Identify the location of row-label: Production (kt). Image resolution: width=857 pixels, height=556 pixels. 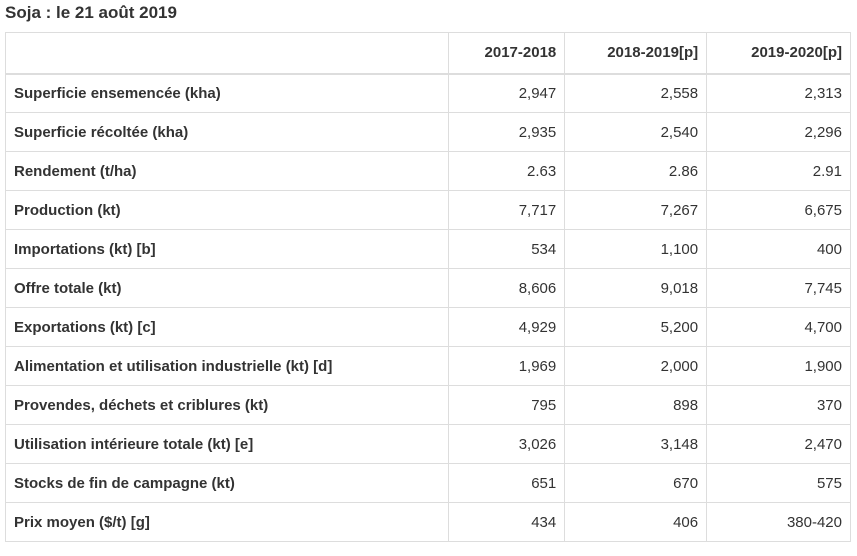
(227, 210).